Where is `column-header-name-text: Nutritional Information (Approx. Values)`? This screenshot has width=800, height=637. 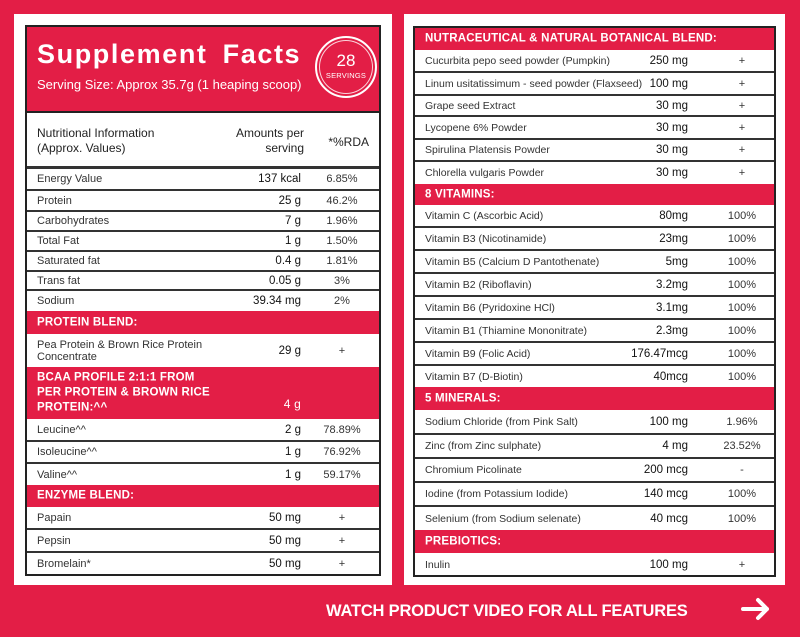 column-header-name-text: Nutritional Information (Approx. Values) is located at coordinates (96, 140).